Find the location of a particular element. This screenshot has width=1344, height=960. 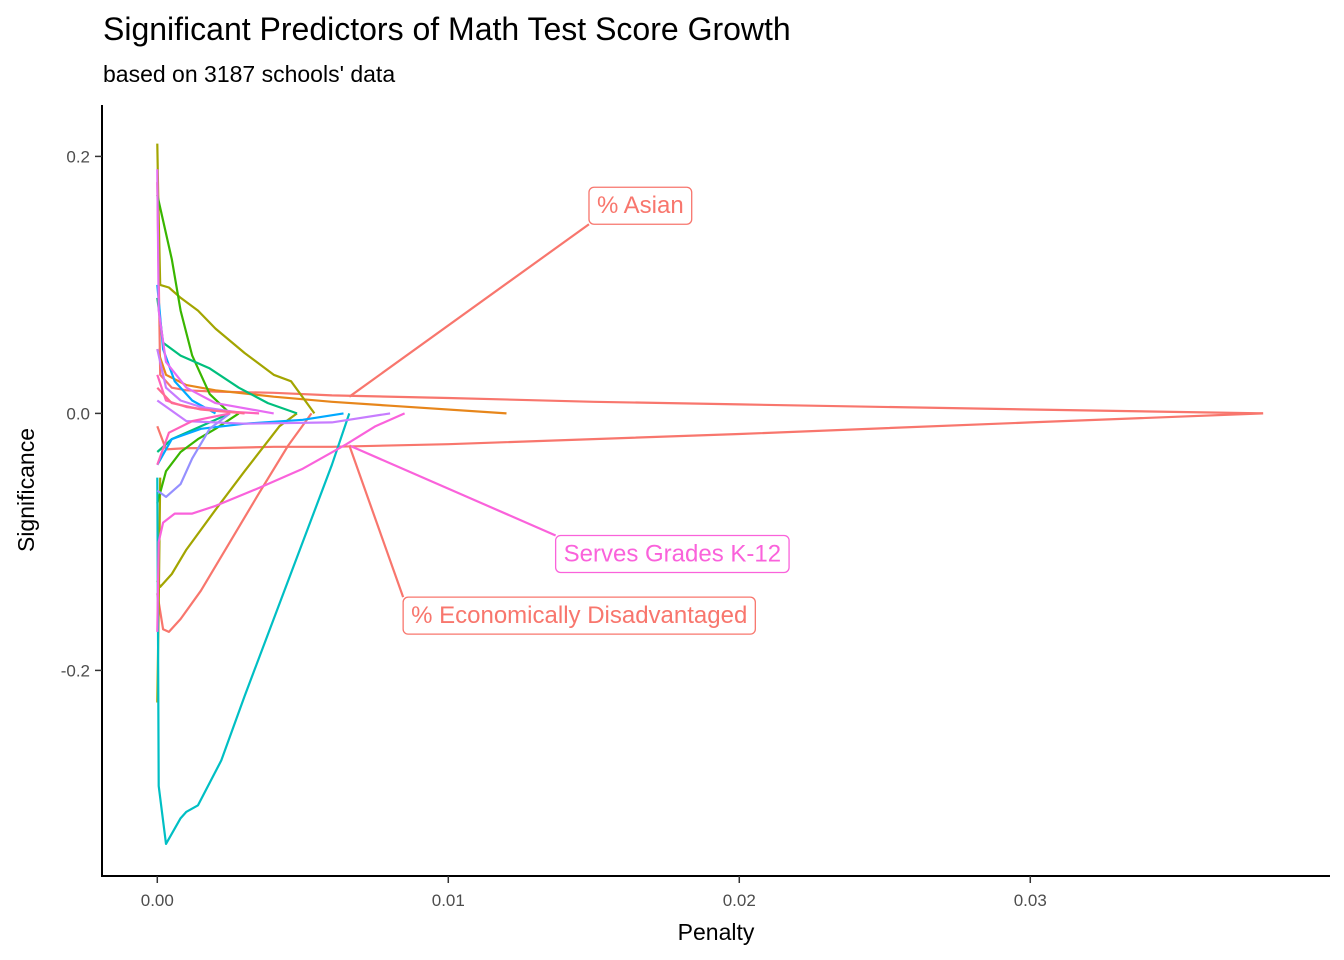

y-axis-title: Significance is located at coordinates (26, 490).